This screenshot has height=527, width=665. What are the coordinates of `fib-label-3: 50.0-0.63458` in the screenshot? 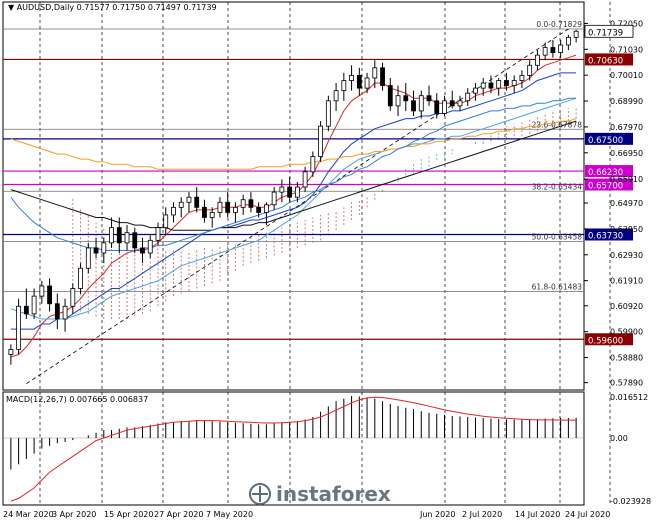 It's located at (557, 236).